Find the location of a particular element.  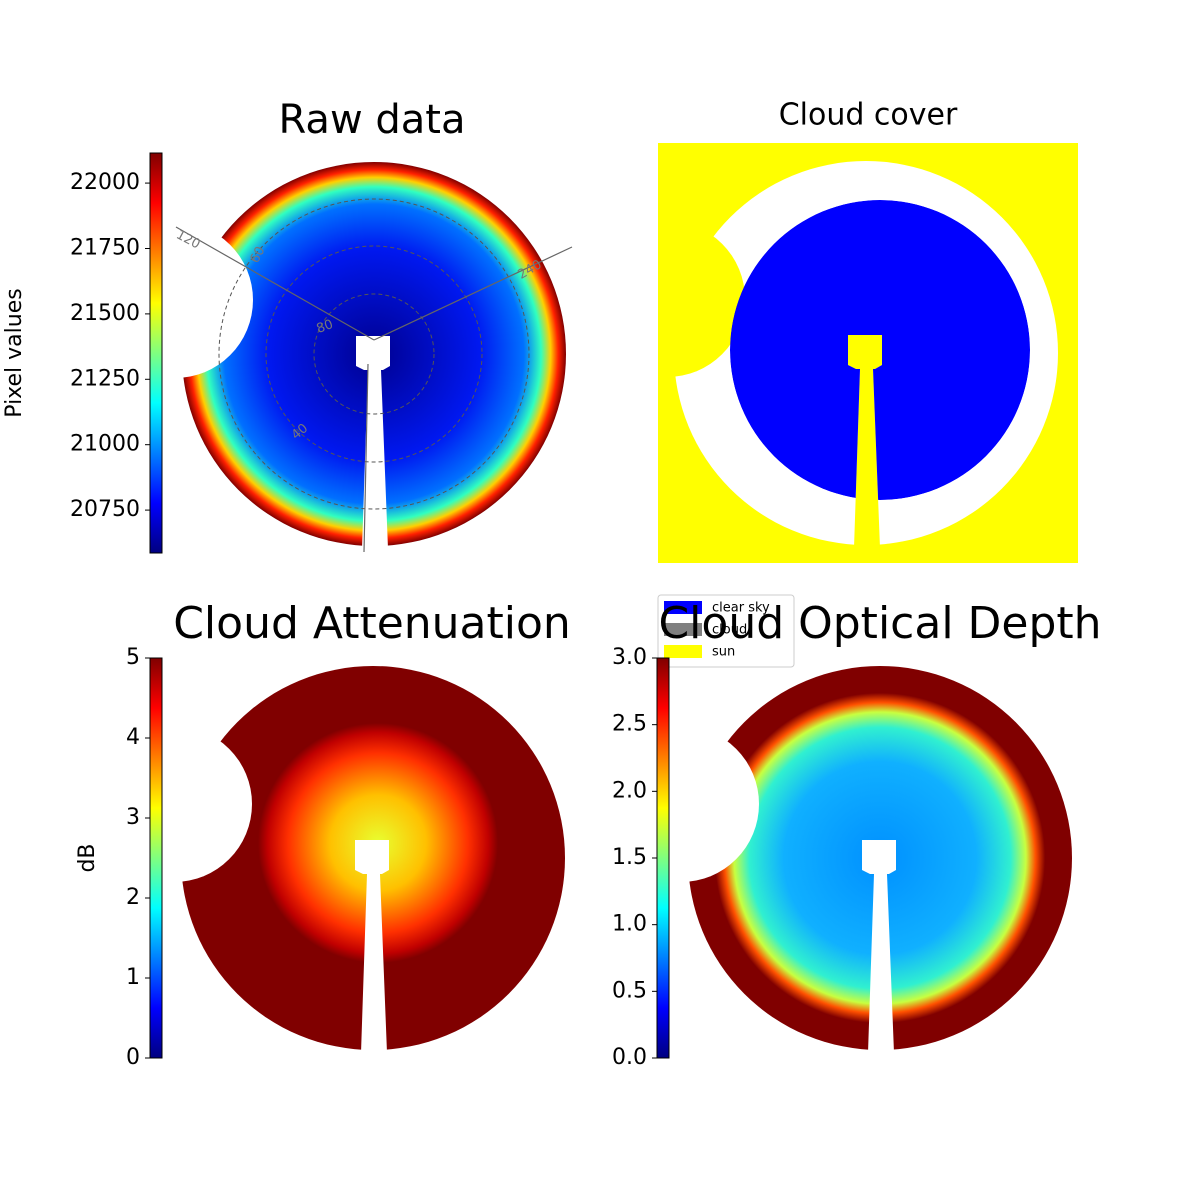

colorbar-tick-label: 0 is located at coordinates (133, 1057).